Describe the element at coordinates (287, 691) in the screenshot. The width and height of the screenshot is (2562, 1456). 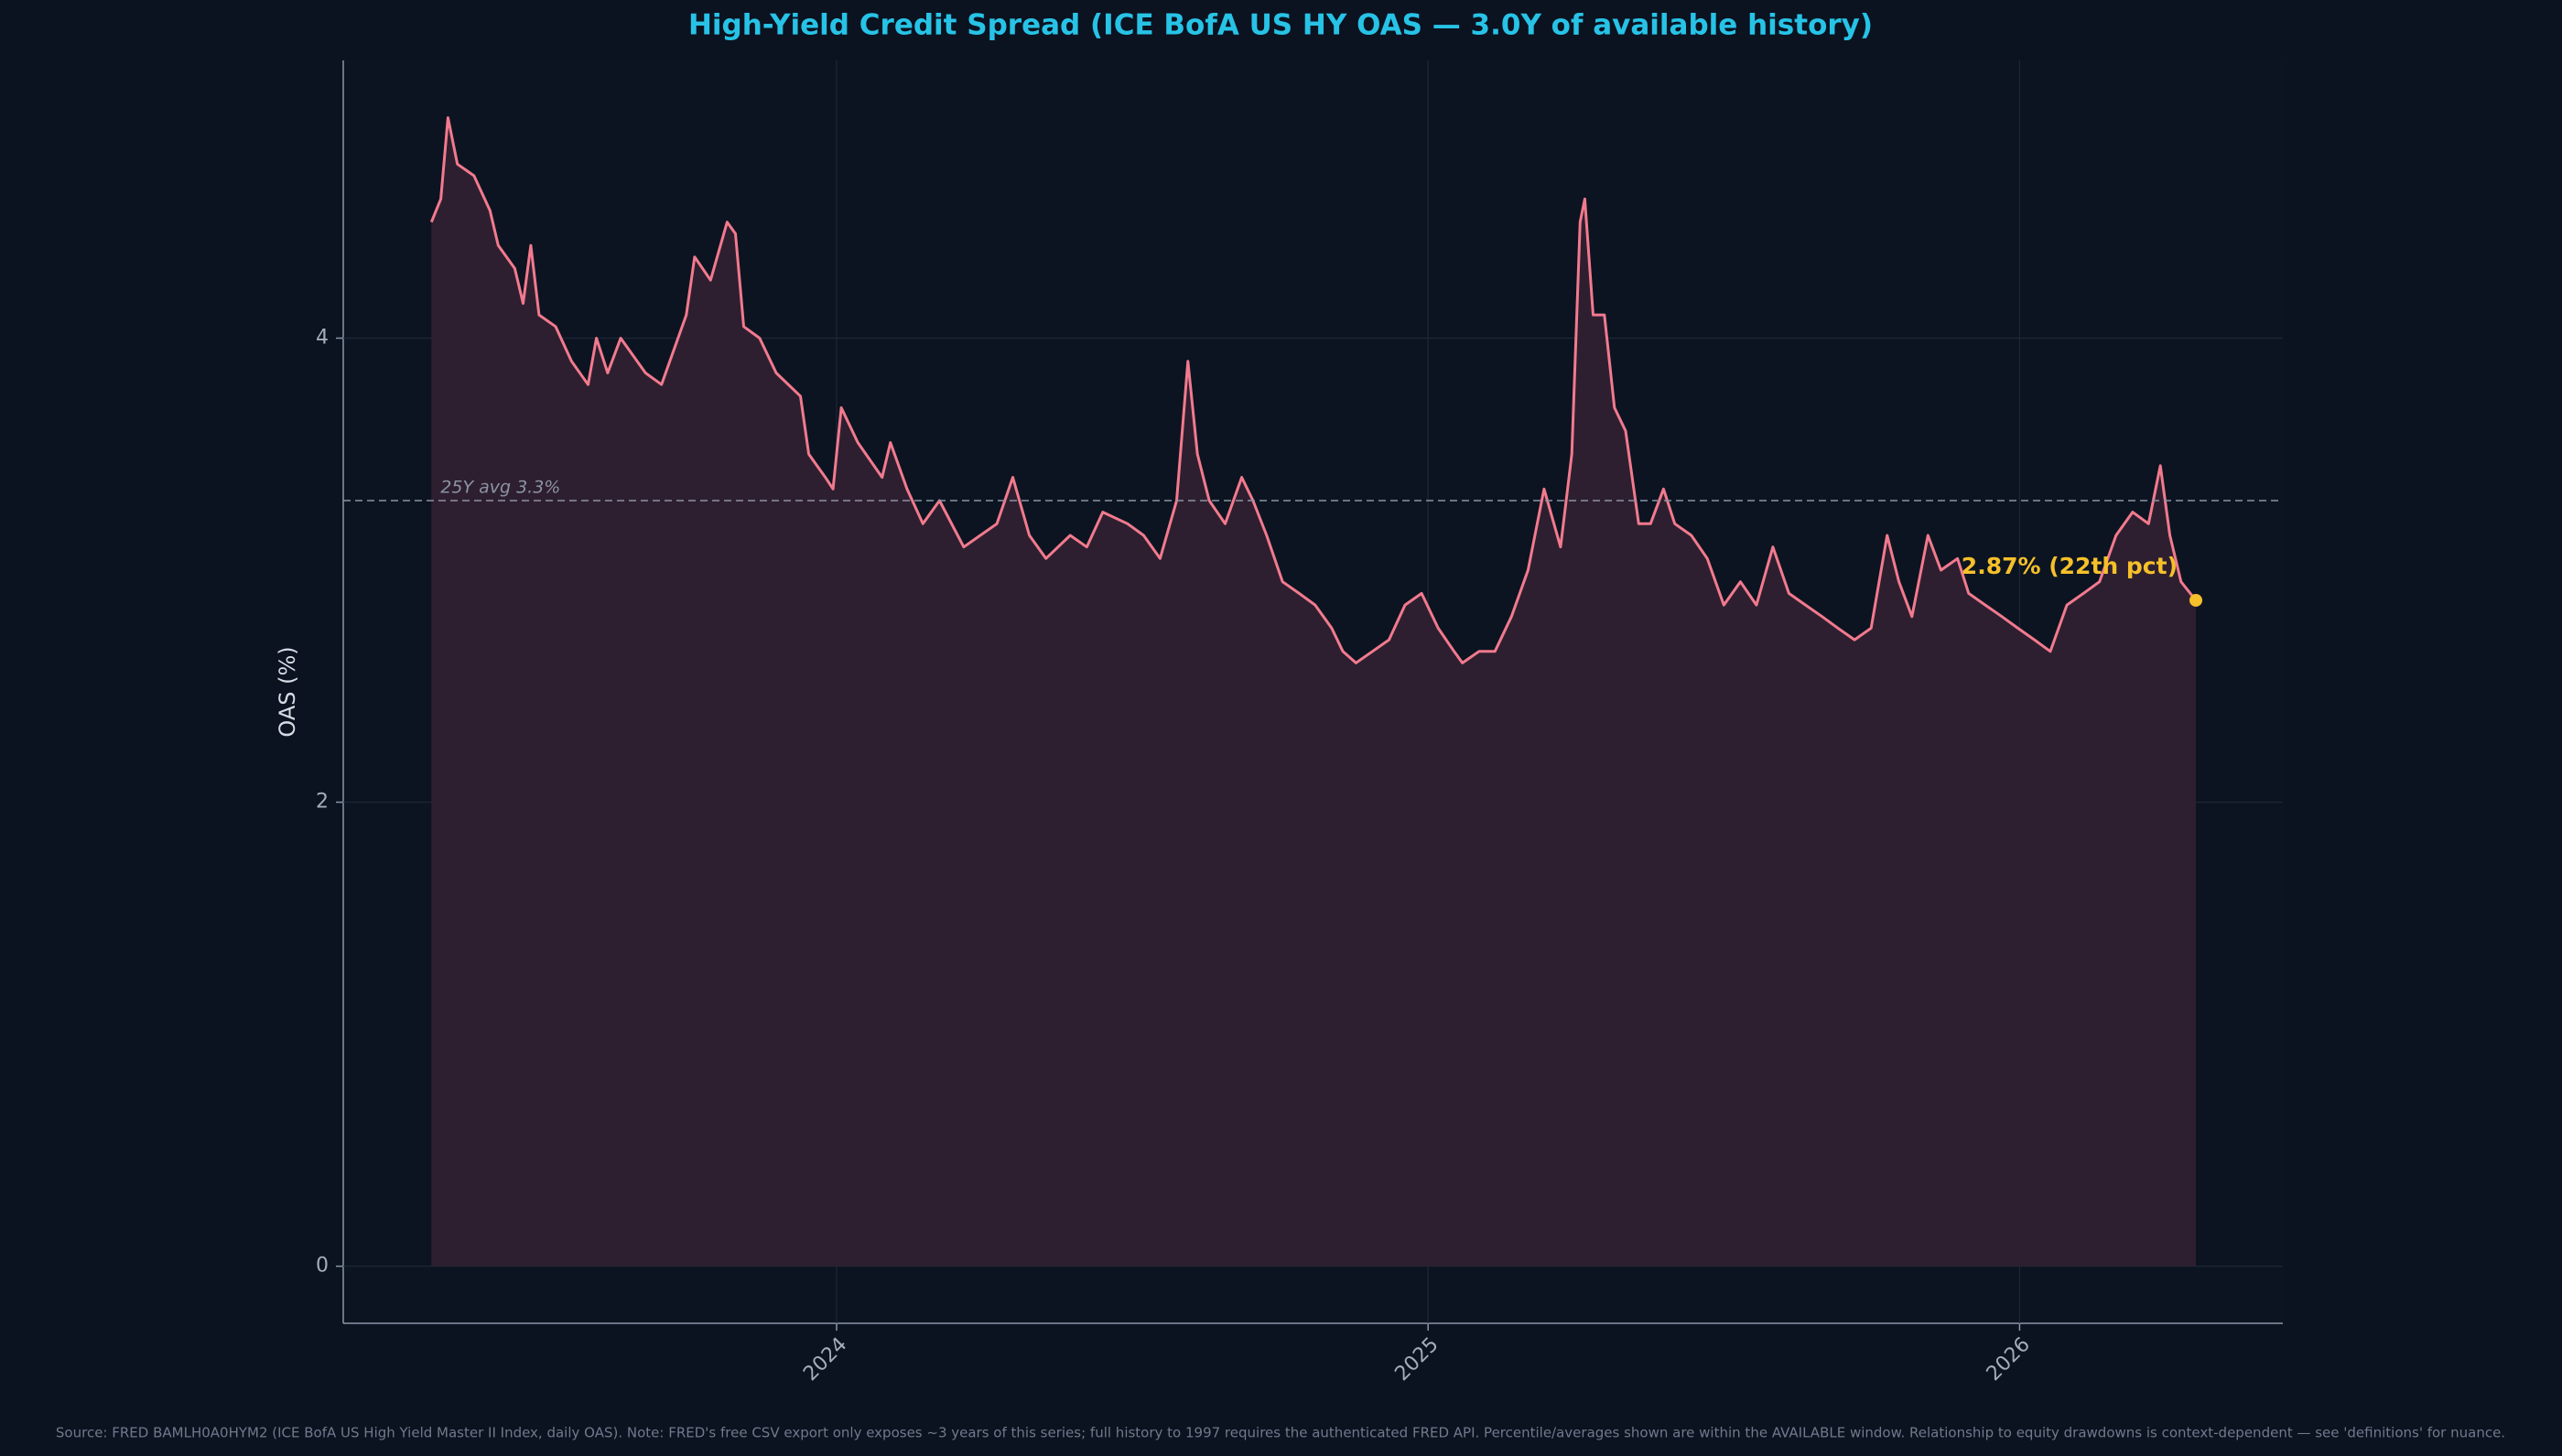
I see `y-axis-label: OAS (%)` at that location.